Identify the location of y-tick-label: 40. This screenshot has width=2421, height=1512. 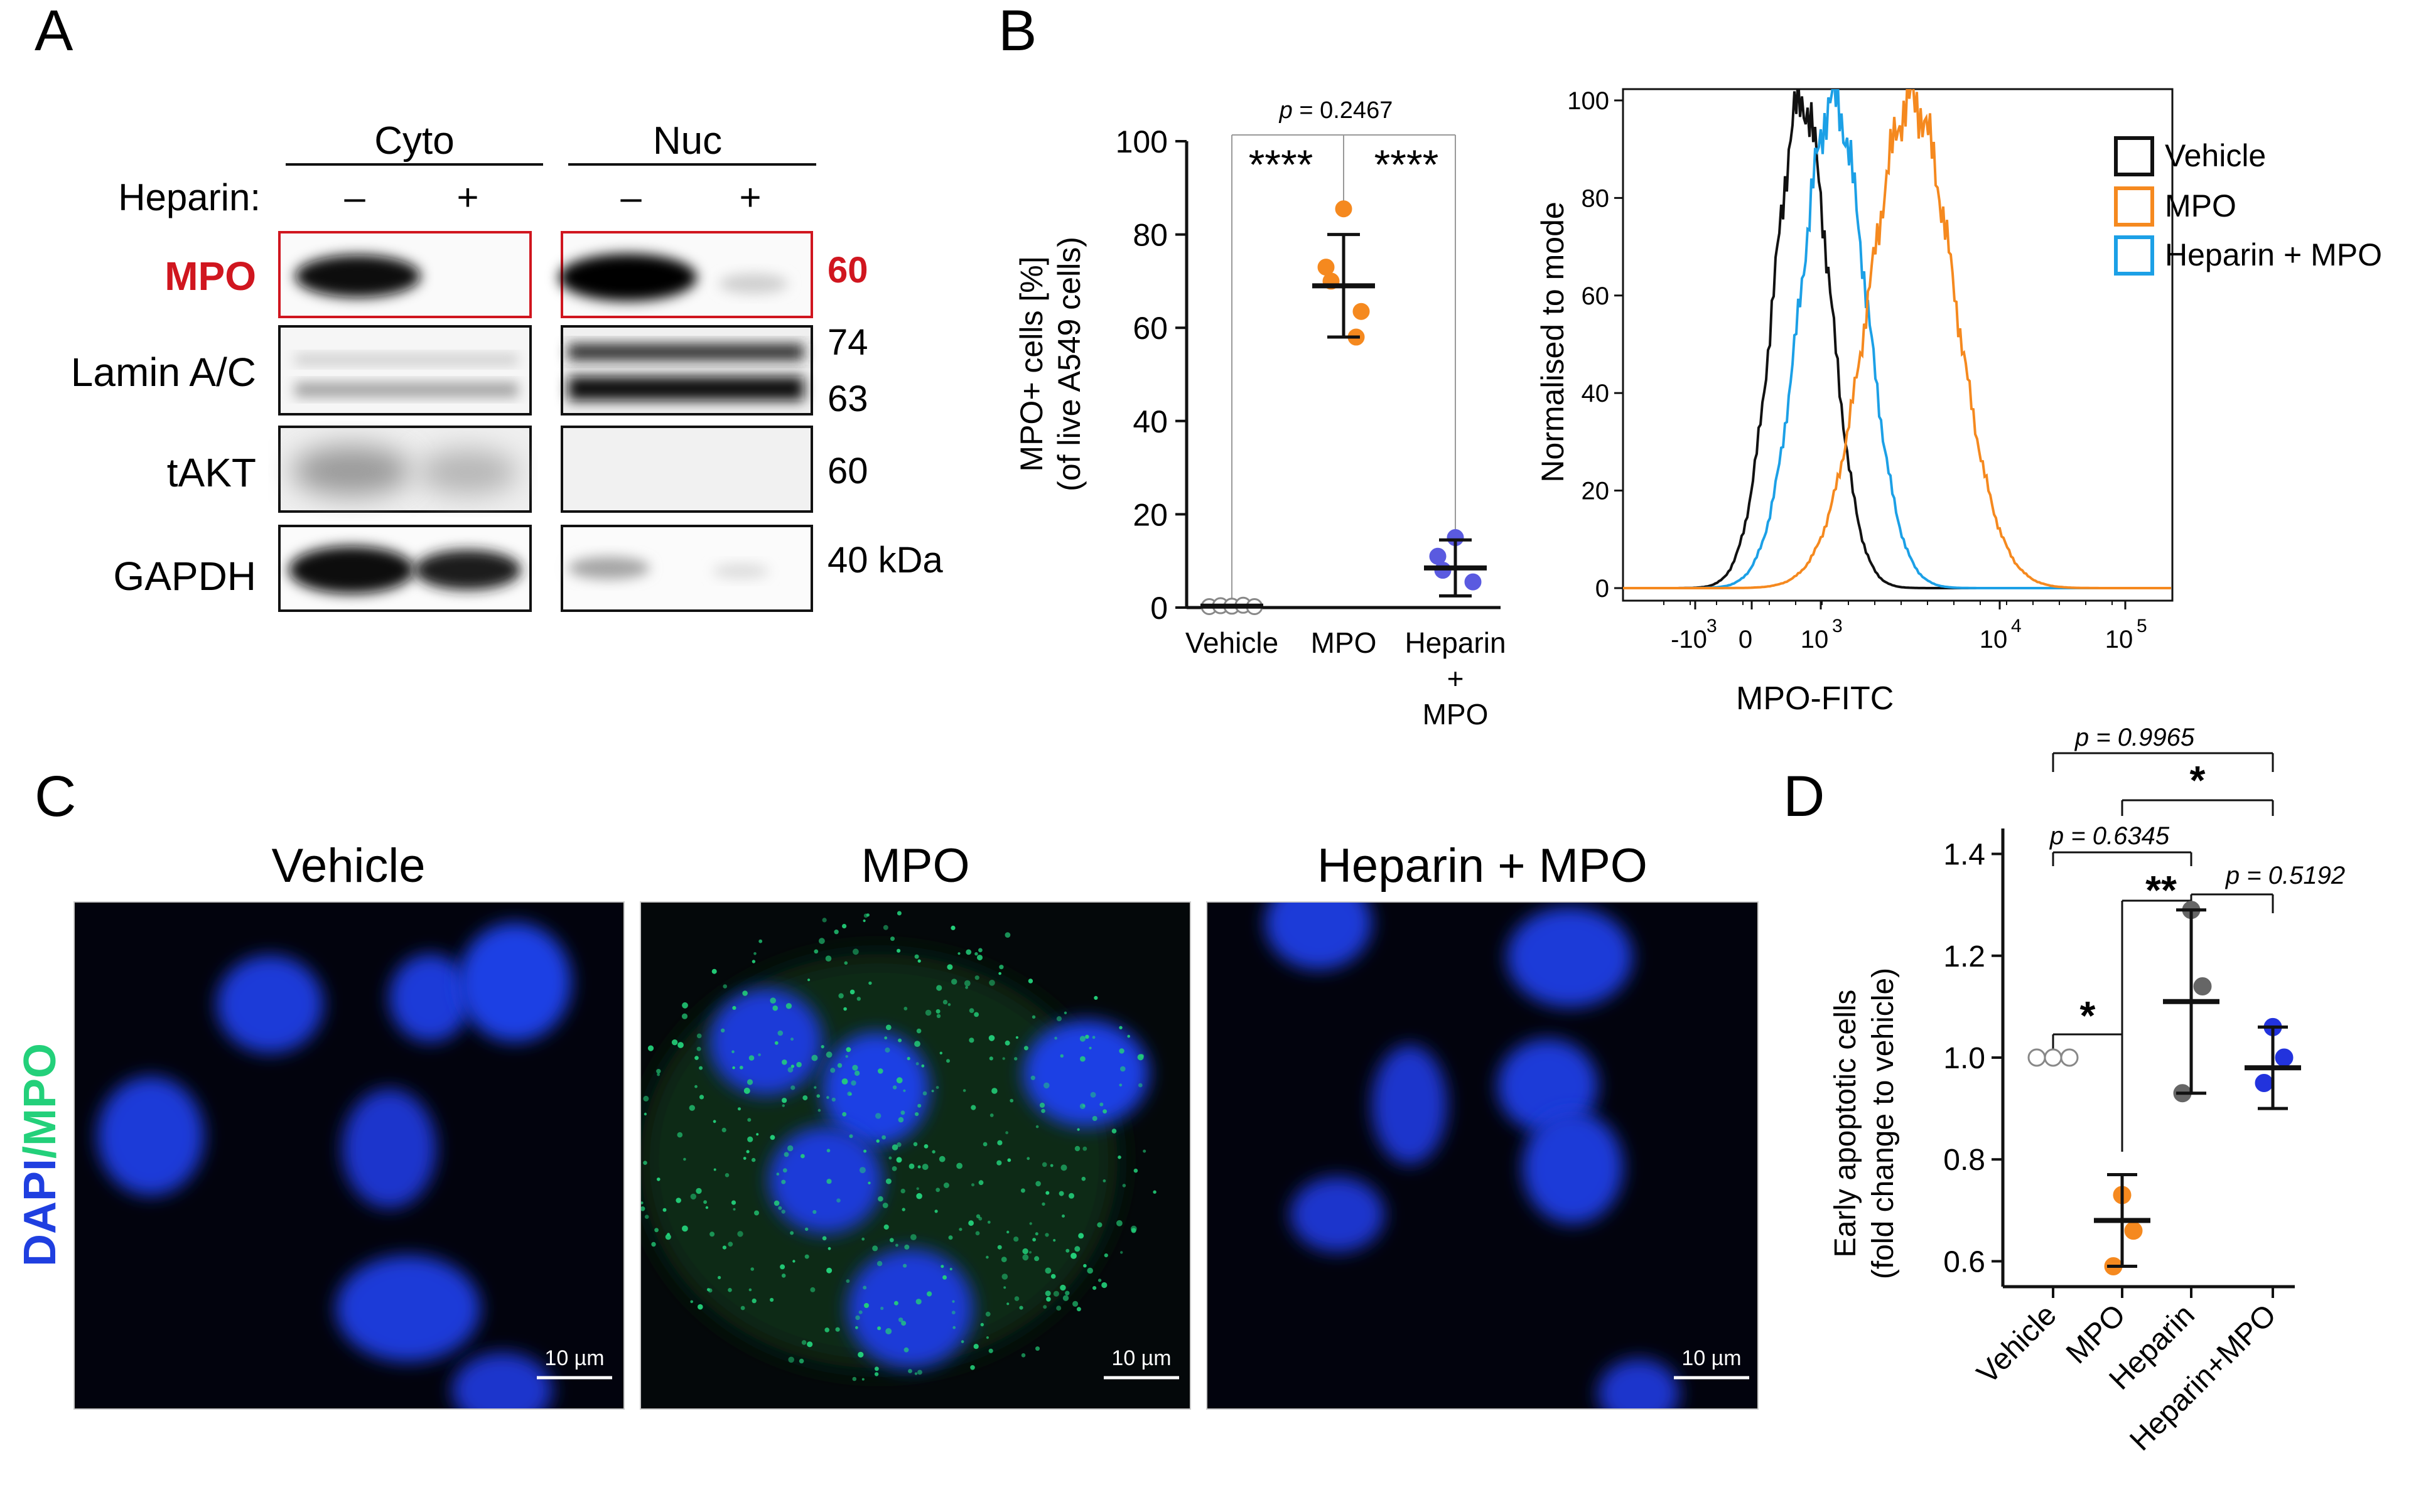
(1150, 421).